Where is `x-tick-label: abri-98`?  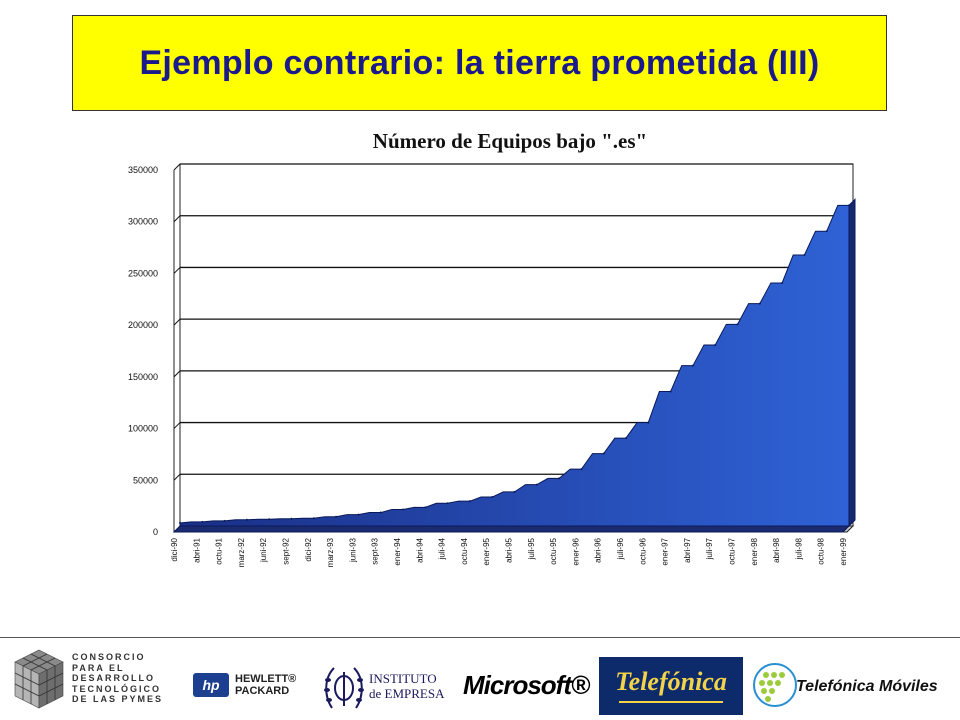
x-tick-label: abri-98 is located at coordinates (776, 549).